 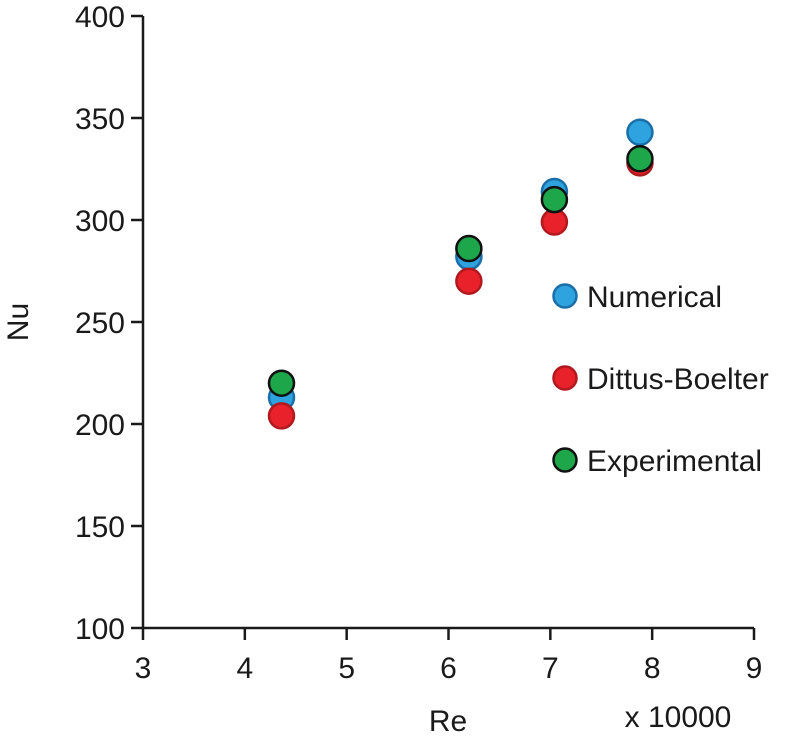 I want to click on y-tick-label: 100, so click(x=100, y=629).